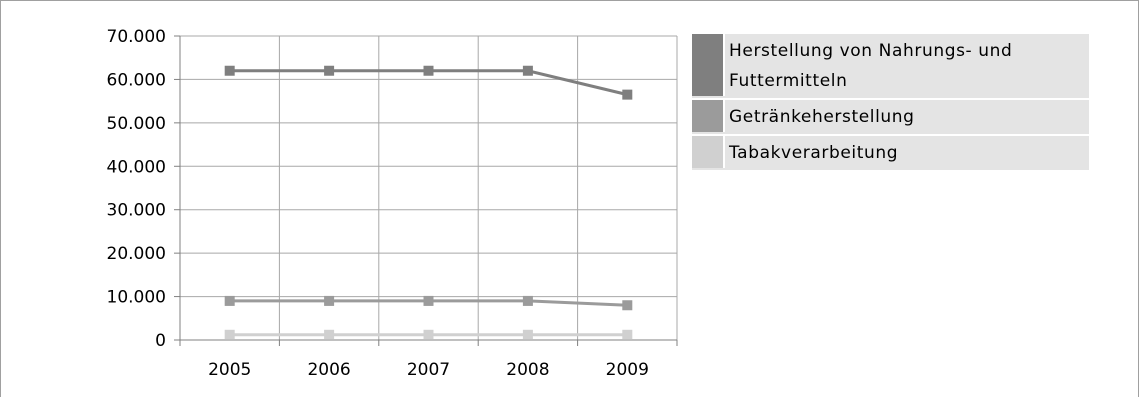 This screenshot has height=398, width=1139. What do you see at coordinates (136, 254) in the screenshot?
I see `y-tick-label: 20.000` at bounding box center [136, 254].